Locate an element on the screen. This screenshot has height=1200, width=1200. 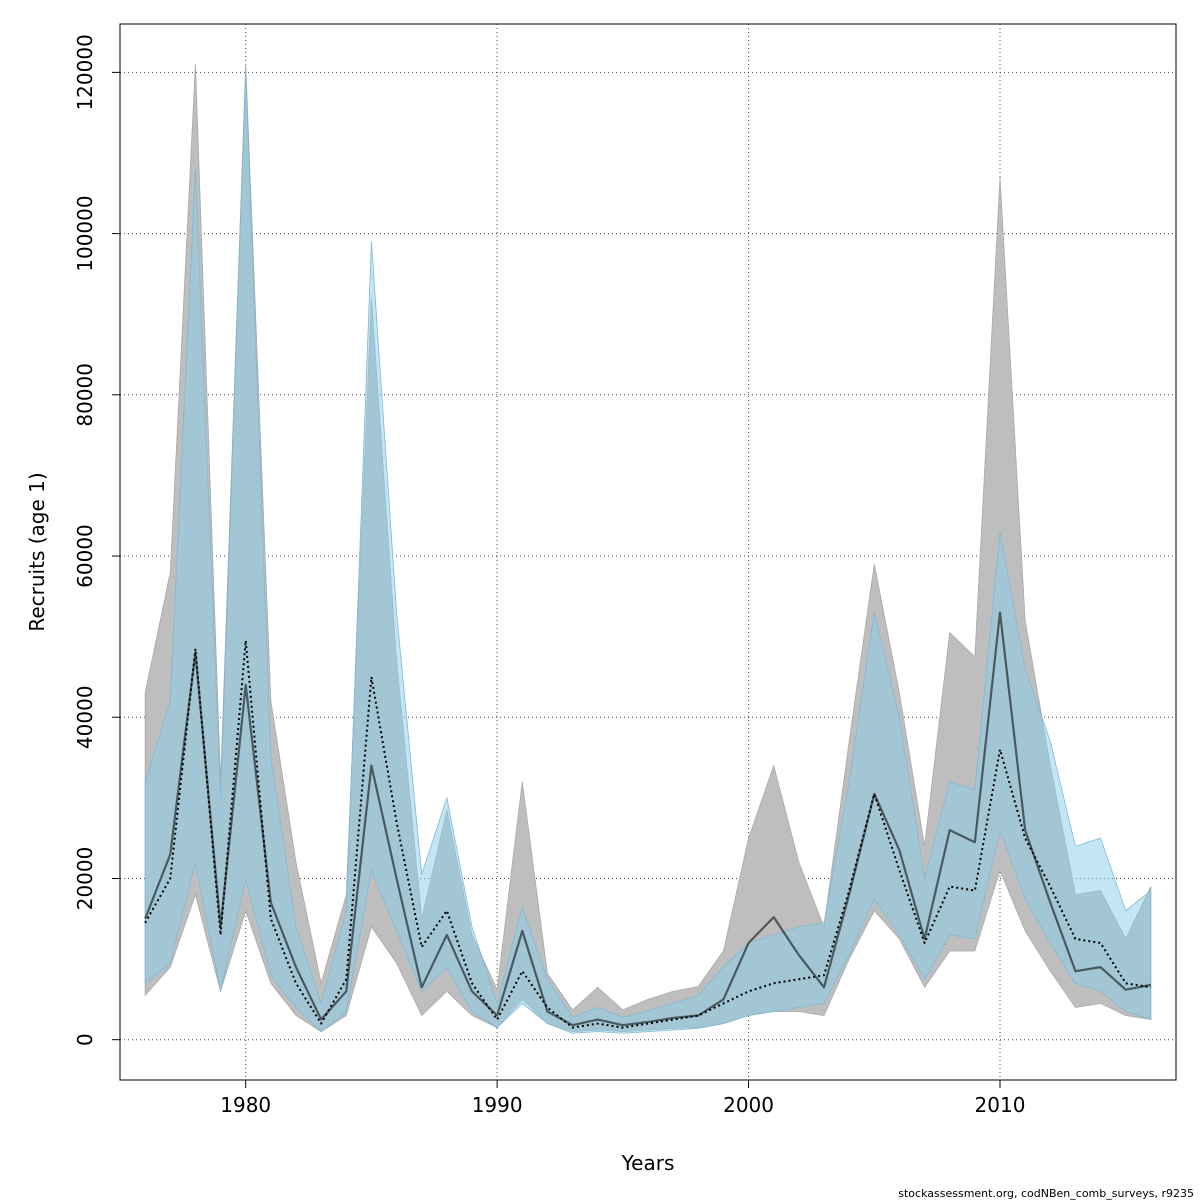
y-tick-label-6: 120000 is located at coordinates (85, 72).